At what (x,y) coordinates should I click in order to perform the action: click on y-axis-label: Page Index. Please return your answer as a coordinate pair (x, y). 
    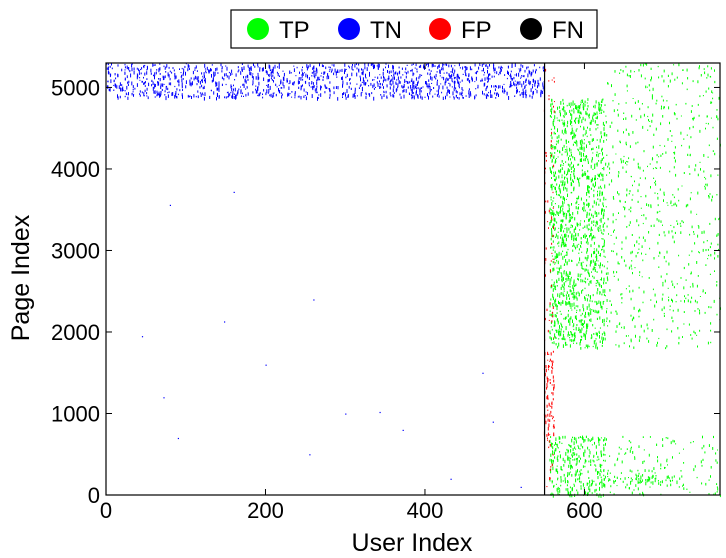
    Looking at the image, I should click on (21, 277).